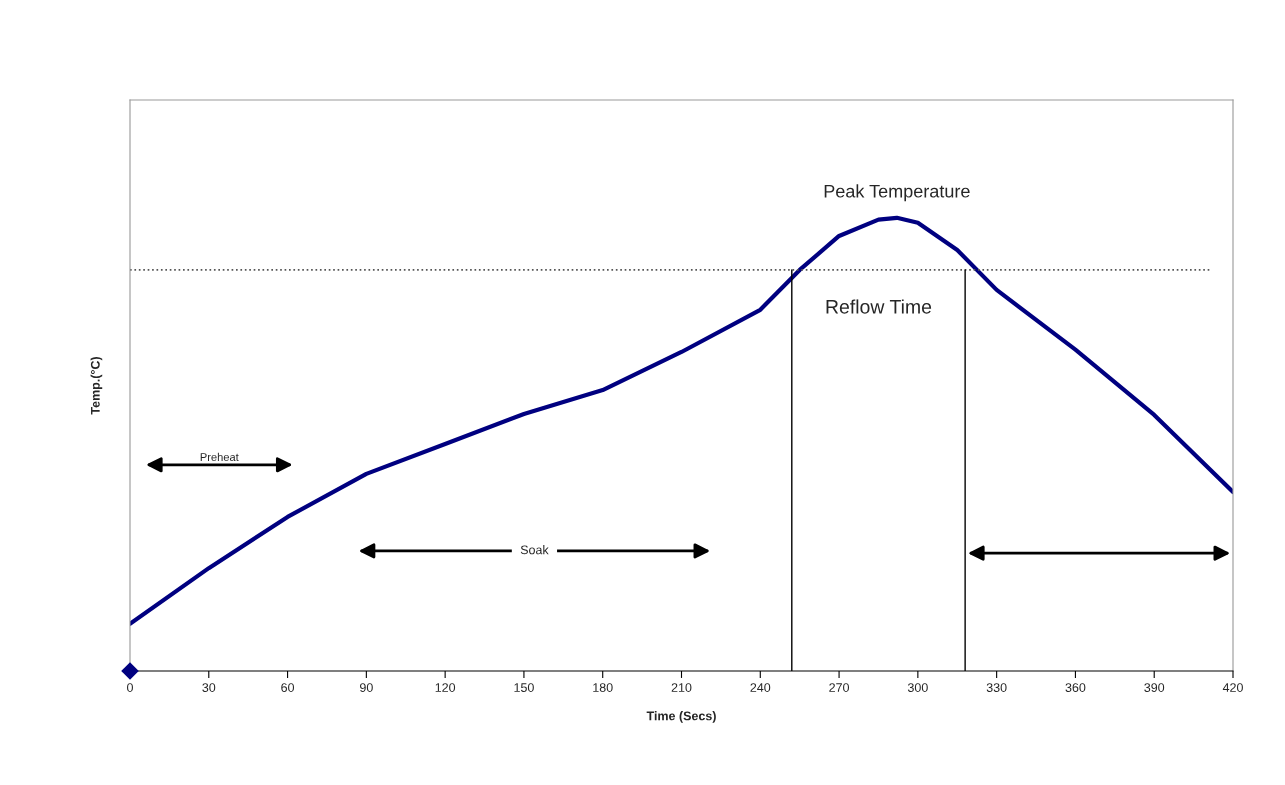 The width and height of the screenshot is (1285, 785). What do you see at coordinates (1232, 687) in the screenshot?
I see `x-tick-label: 420` at bounding box center [1232, 687].